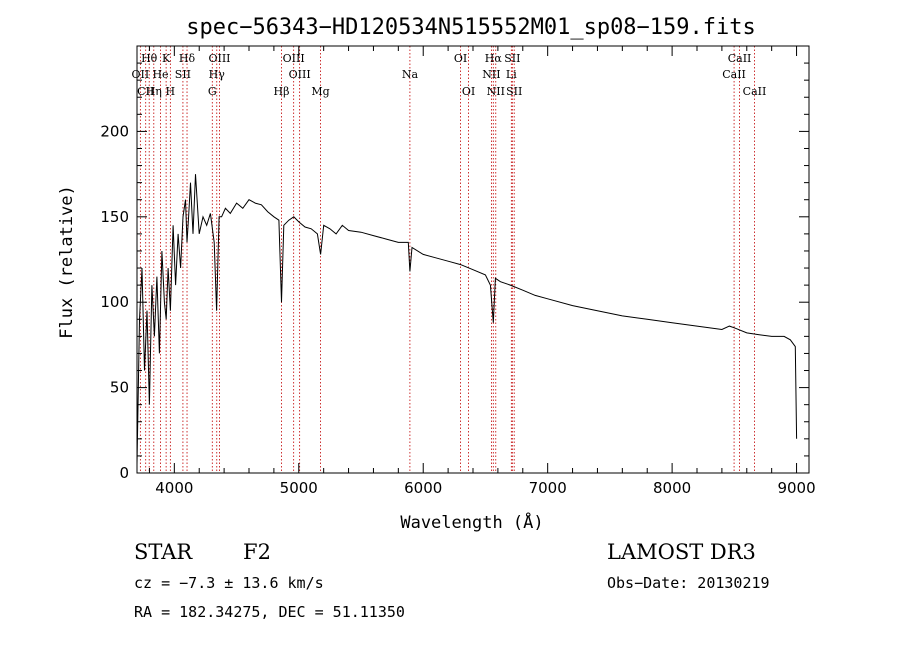 This screenshot has width=900, height=649. What do you see at coordinates (114, 217) in the screenshot?
I see `y-tick-label: 150` at bounding box center [114, 217].